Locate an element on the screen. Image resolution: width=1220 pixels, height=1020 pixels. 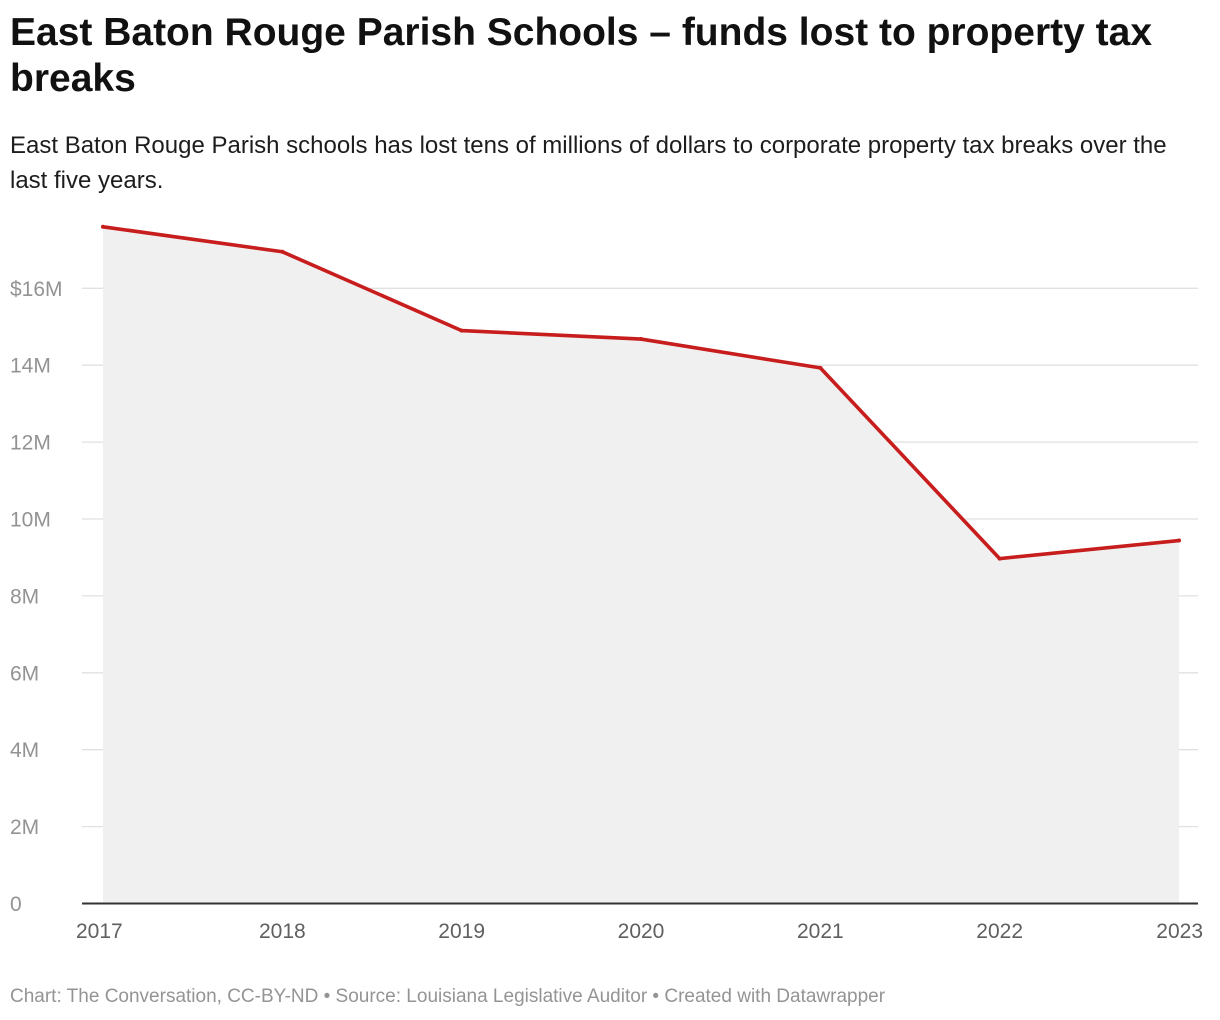
y-tick-label: 6M is located at coordinates (24, 673).